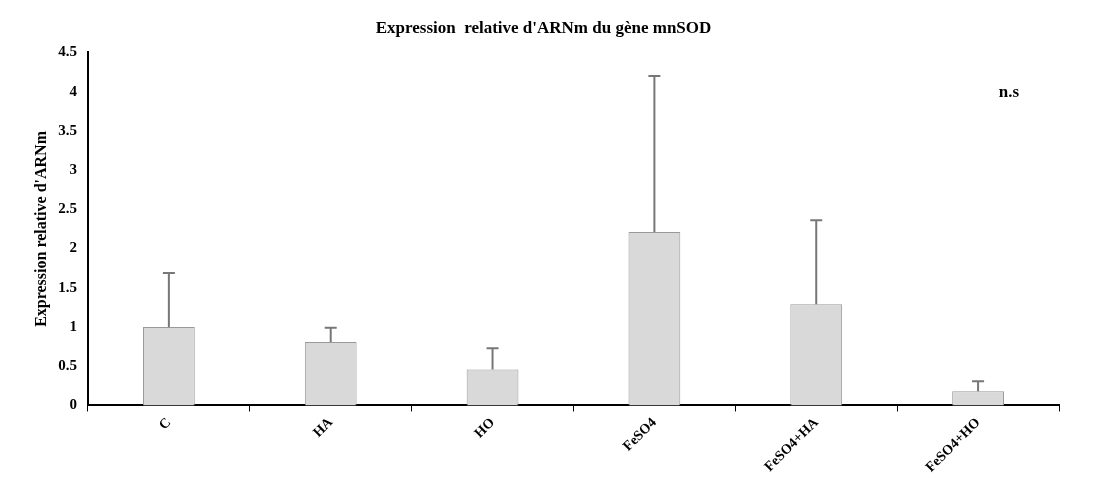 The height and width of the screenshot is (497, 1097). What do you see at coordinates (73, 168) in the screenshot?
I see `y-tick-label: 3` at bounding box center [73, 168].